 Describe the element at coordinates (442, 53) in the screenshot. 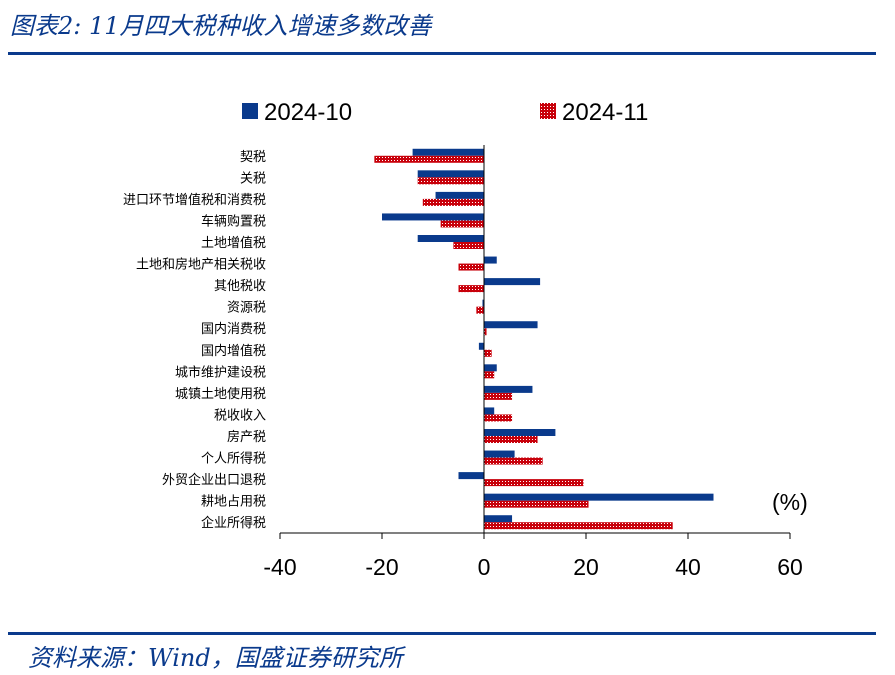

I see `top-divider` at that location.